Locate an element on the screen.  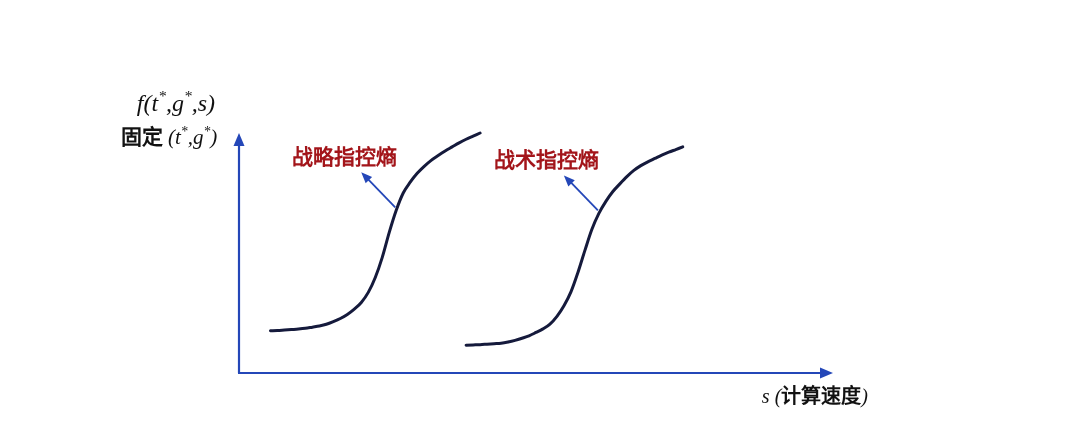
series-label: 战术指控熵 is located at coordinates (547, 160).